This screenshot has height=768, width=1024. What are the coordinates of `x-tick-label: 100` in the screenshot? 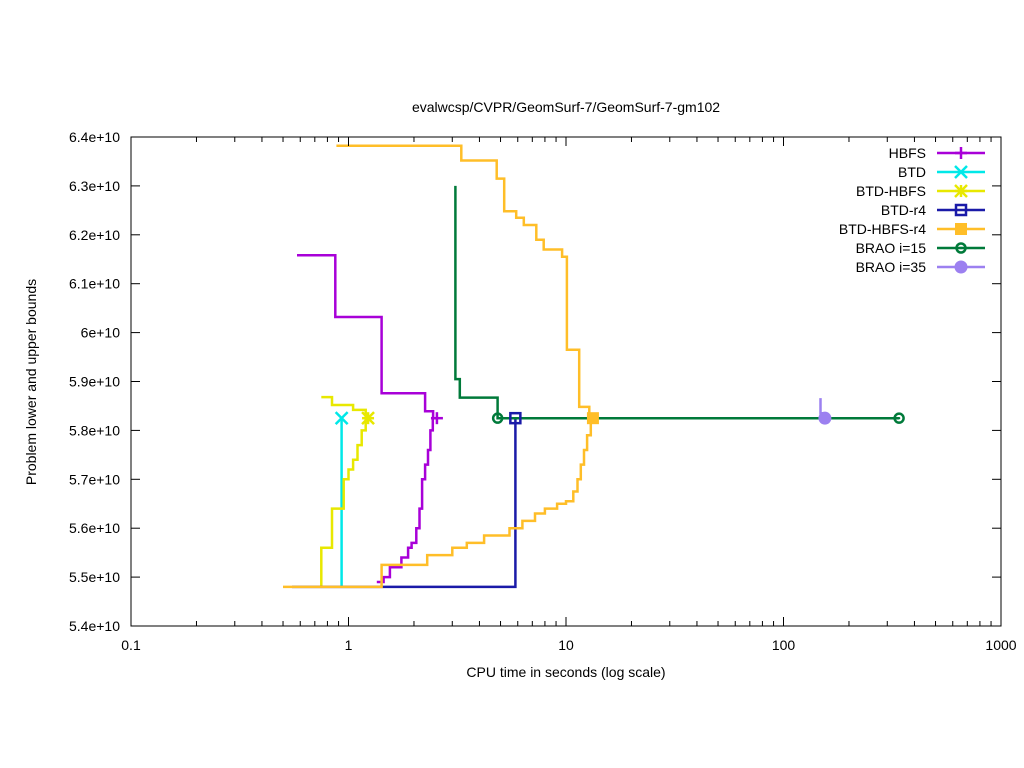 It's located at (784, 645).